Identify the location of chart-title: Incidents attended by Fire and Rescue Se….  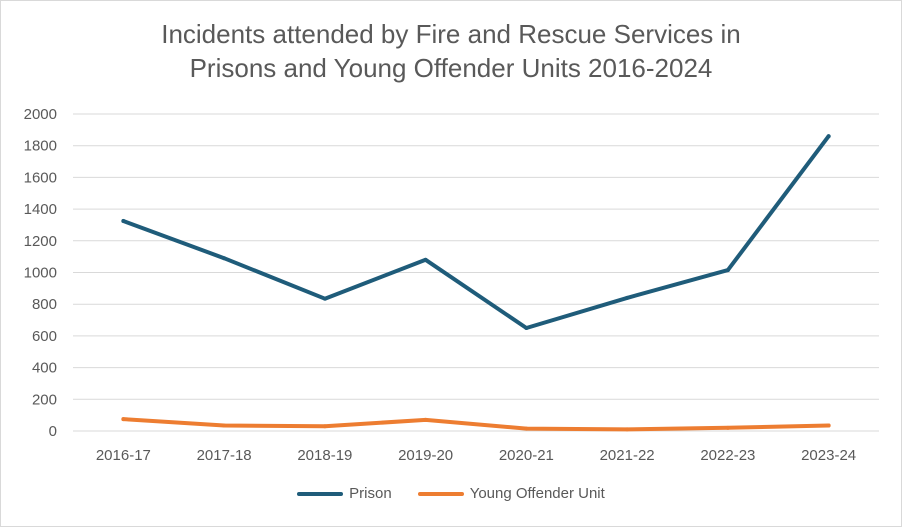
(451, 51).